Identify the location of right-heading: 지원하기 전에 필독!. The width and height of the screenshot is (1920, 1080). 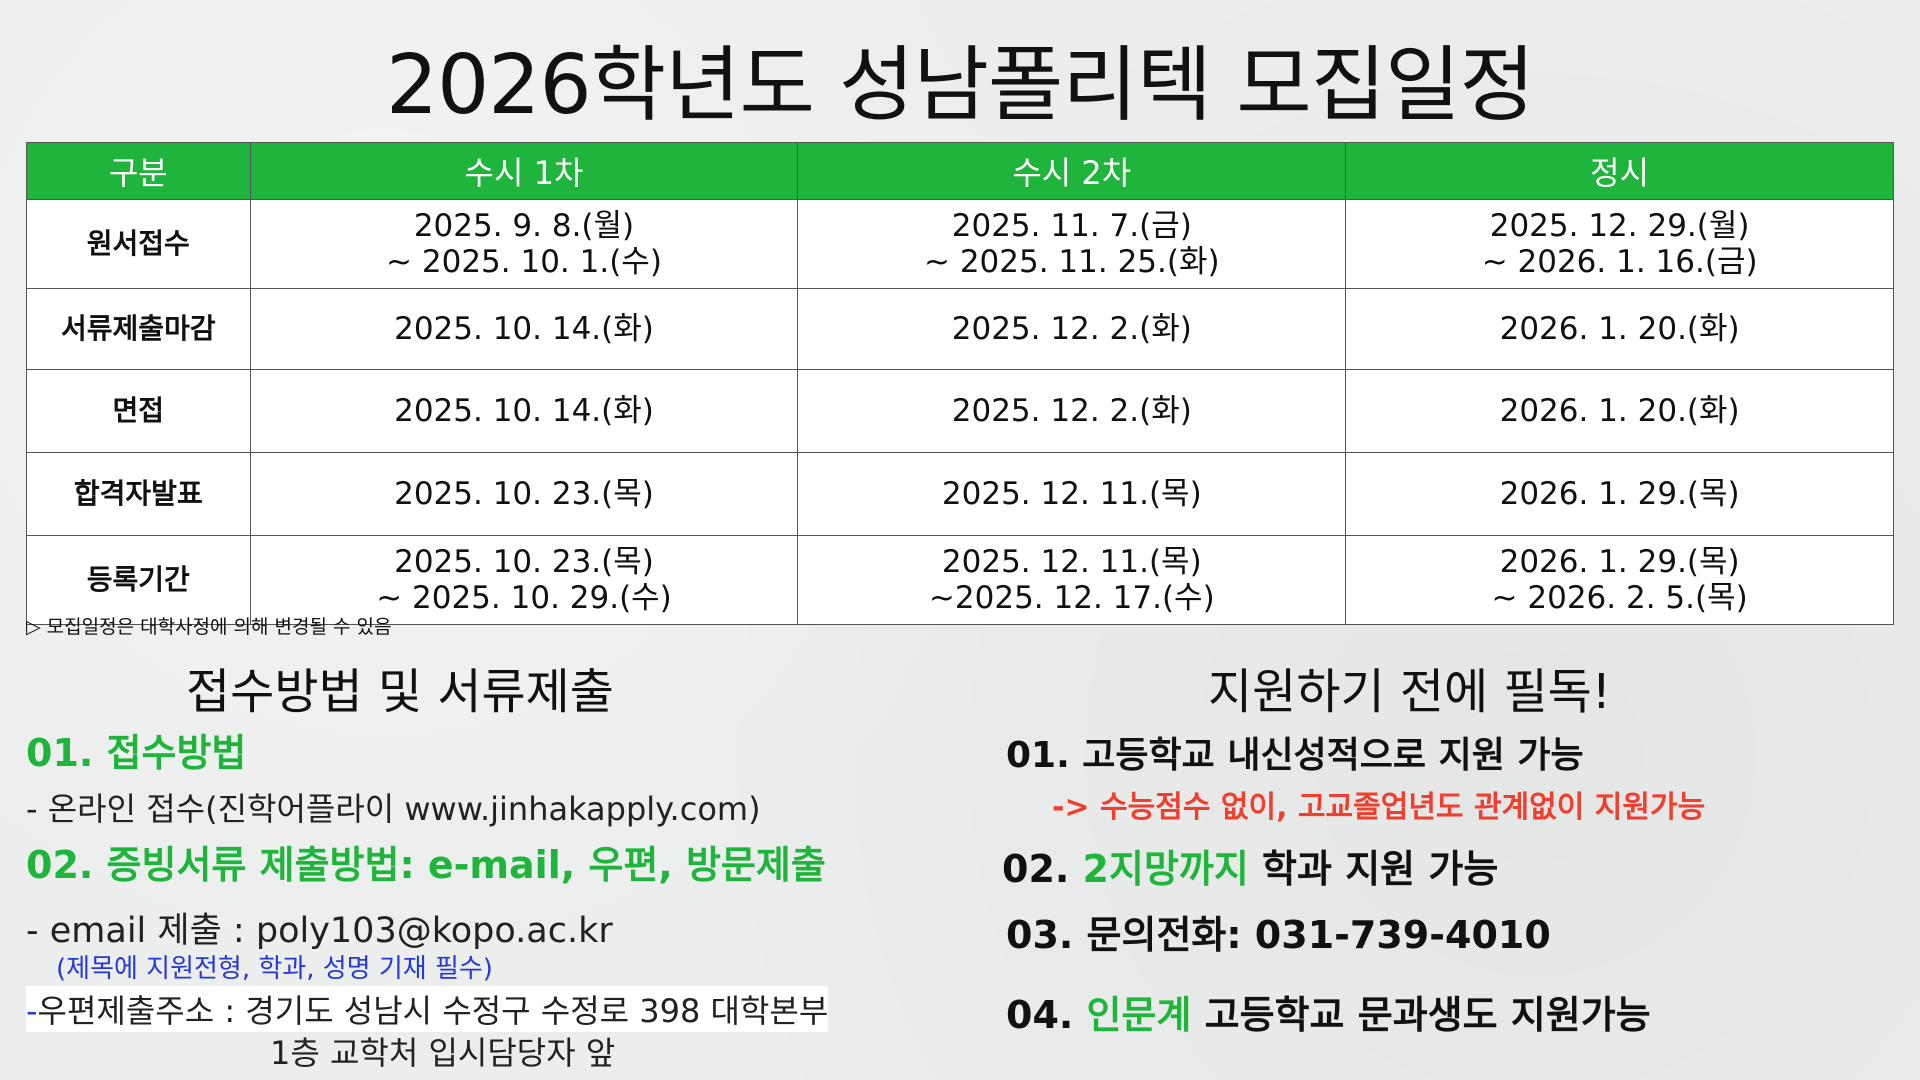
(1410, 692).